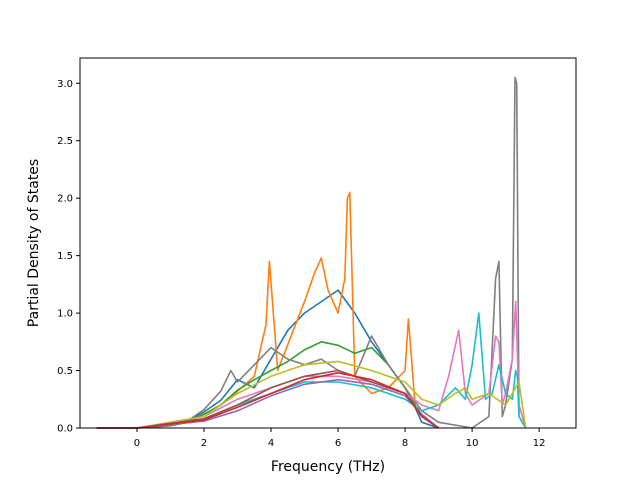 This screenshot has height=480, width=640. What do you see at coordinates (204, 443) in the screenshot?
I see `x-tick-label: 2` at bounding box center [204, 443].